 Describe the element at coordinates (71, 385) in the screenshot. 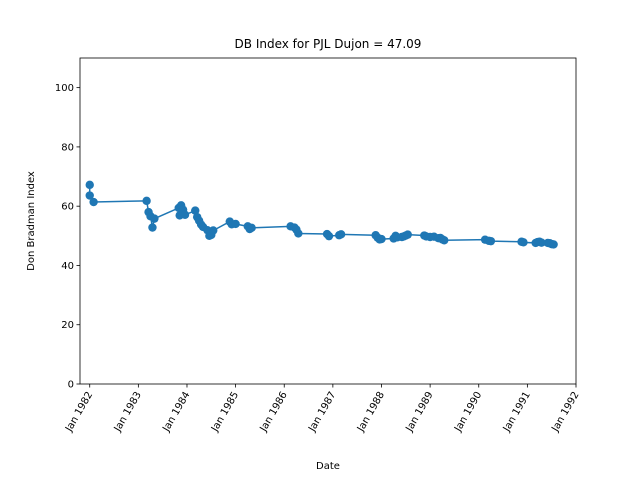

I see `y-tick-label-0: 0` at that location.